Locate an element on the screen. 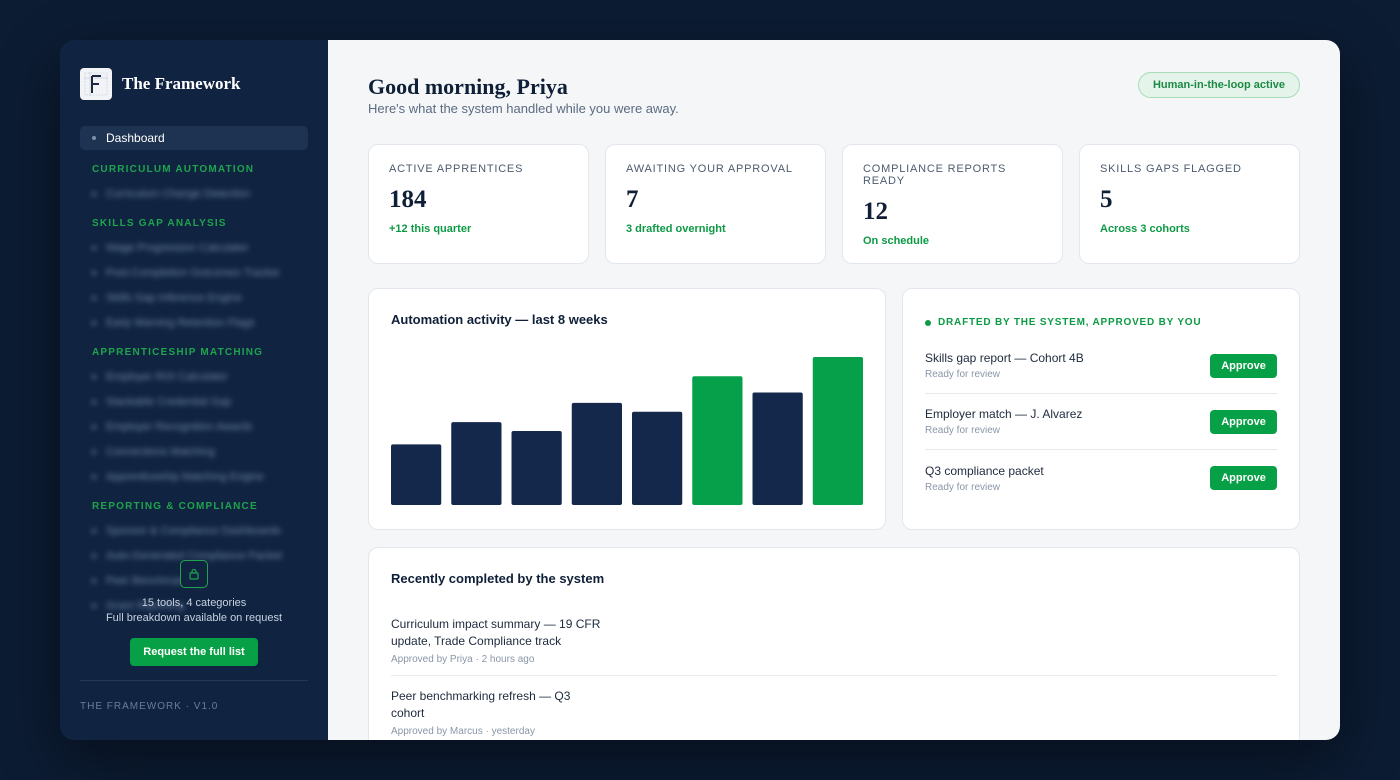  page-title: Good morning, Priya is located at coordinates (468, 86).